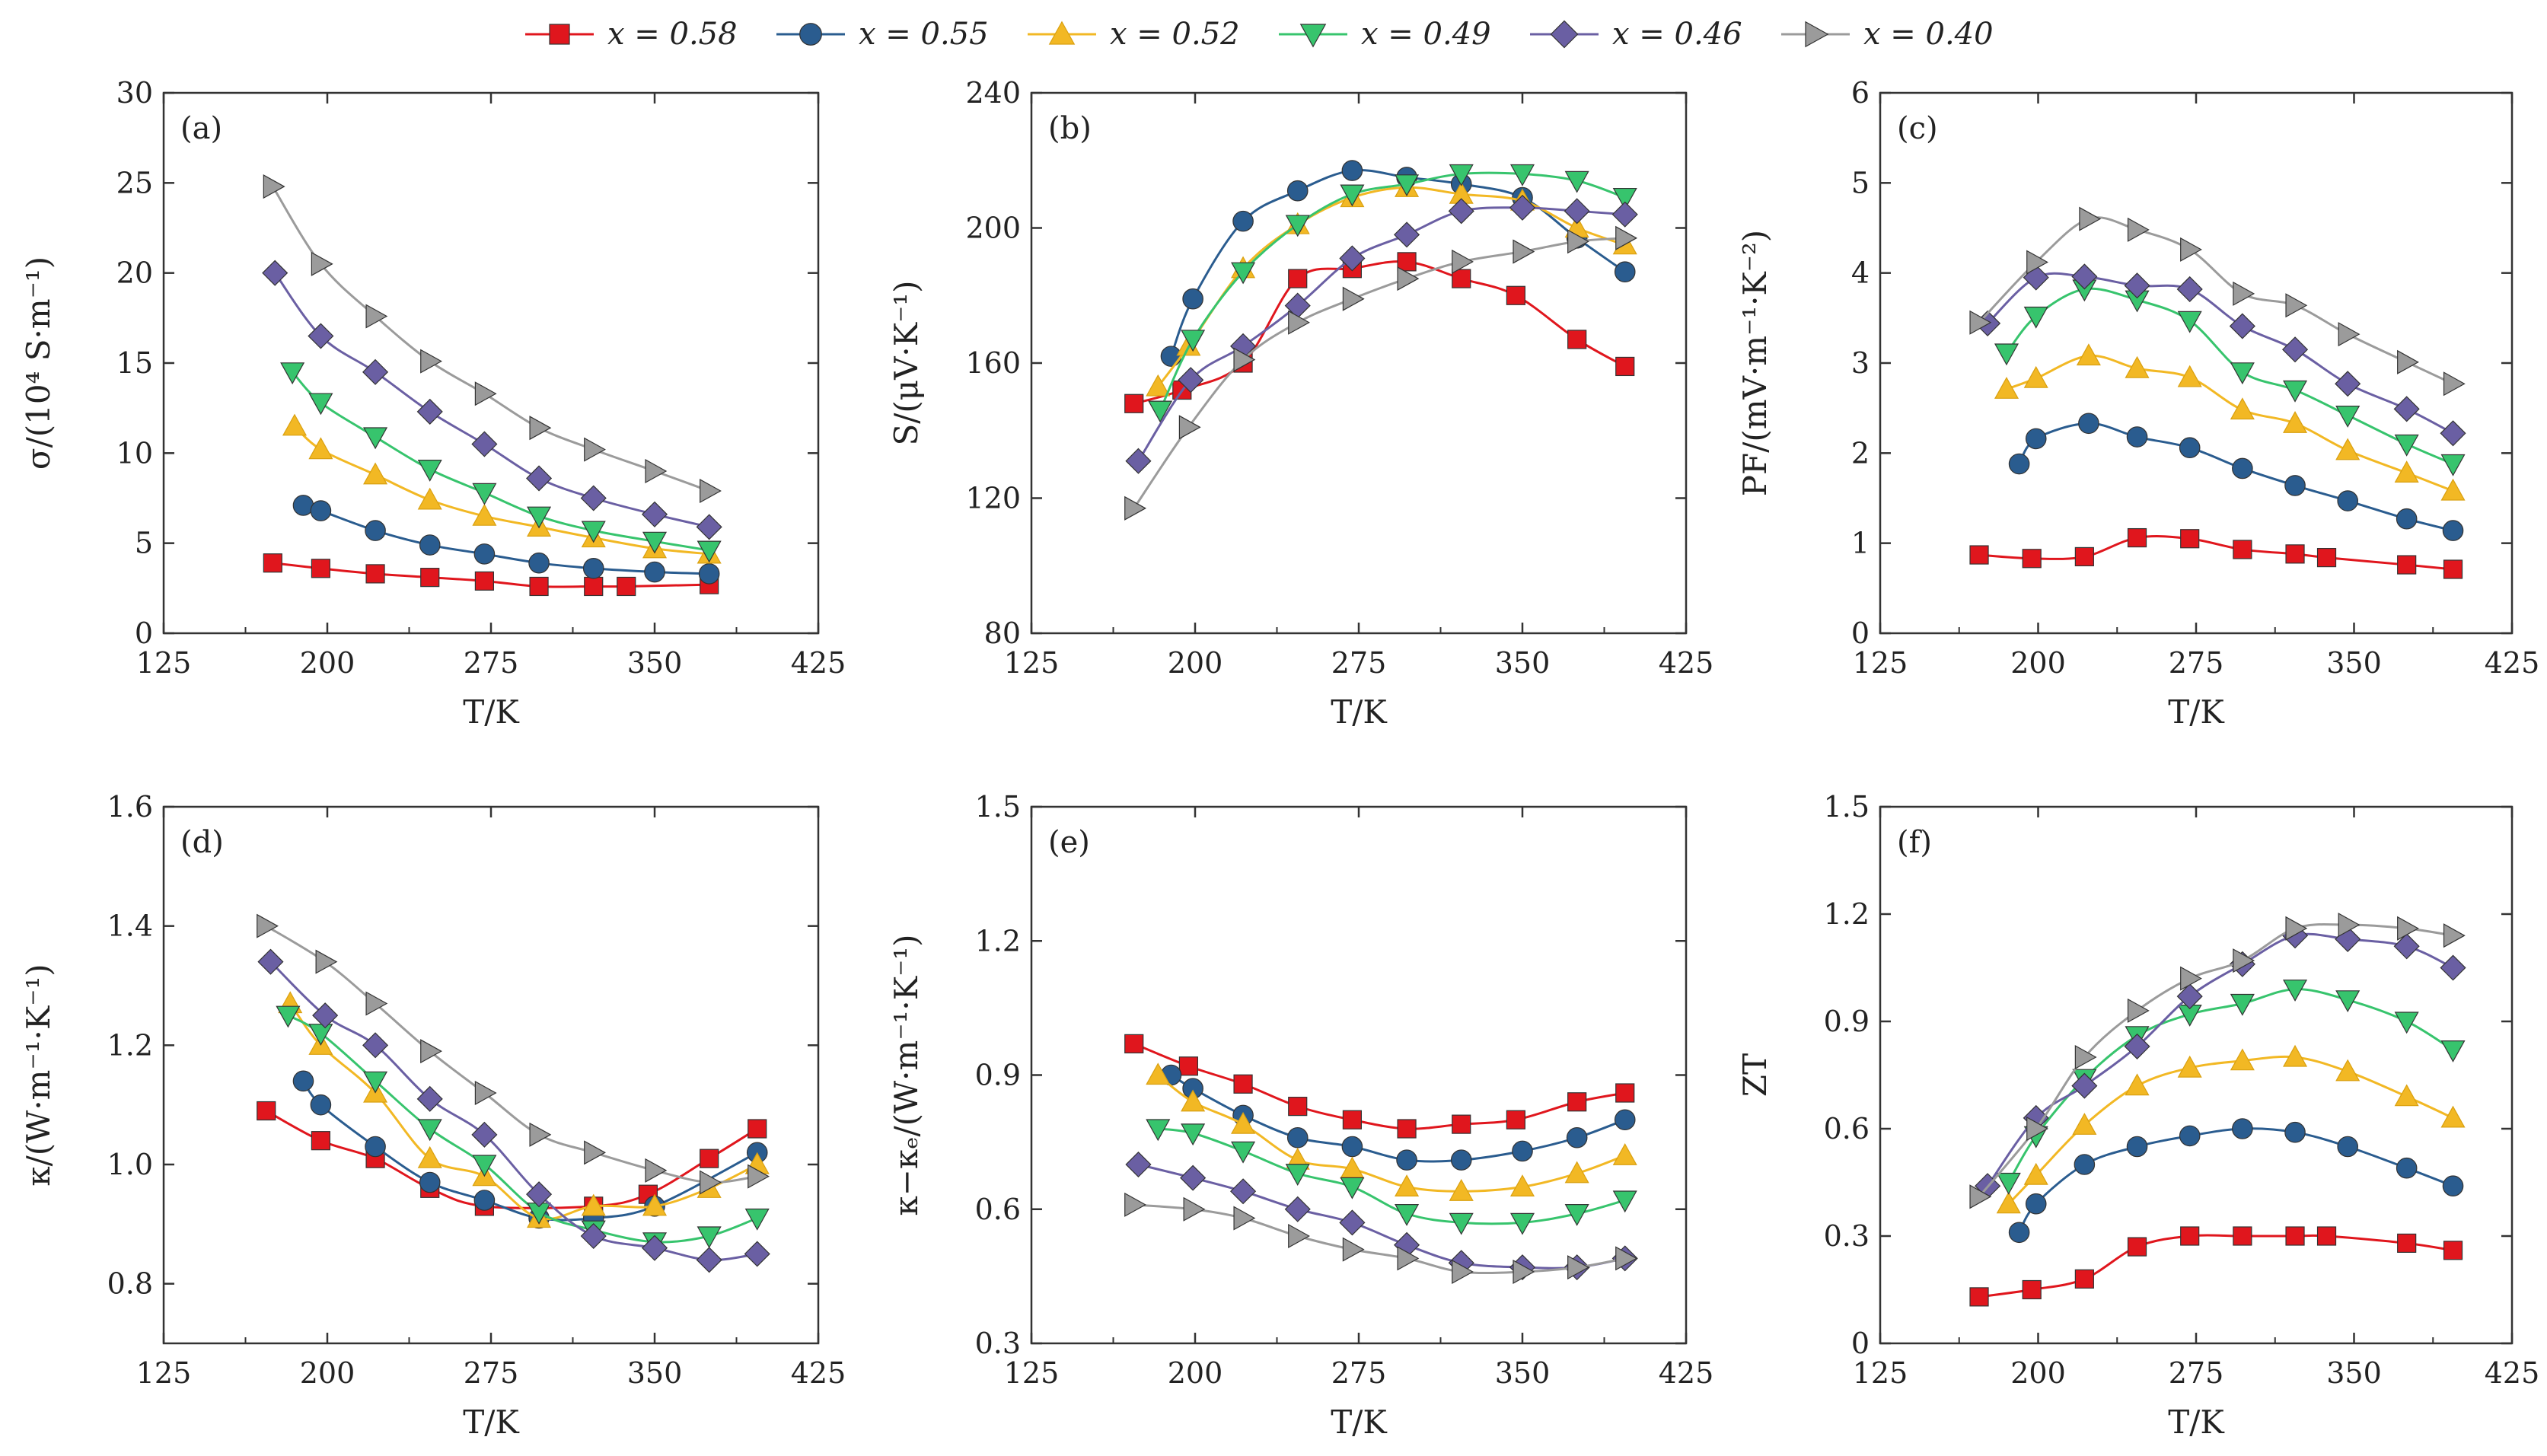 The image size is (2547, 1456). What do you see at coordinates (1928, 34) in the screenshot?
I see `legend-label: x = 0.40` at bounding box center [1928, 34].